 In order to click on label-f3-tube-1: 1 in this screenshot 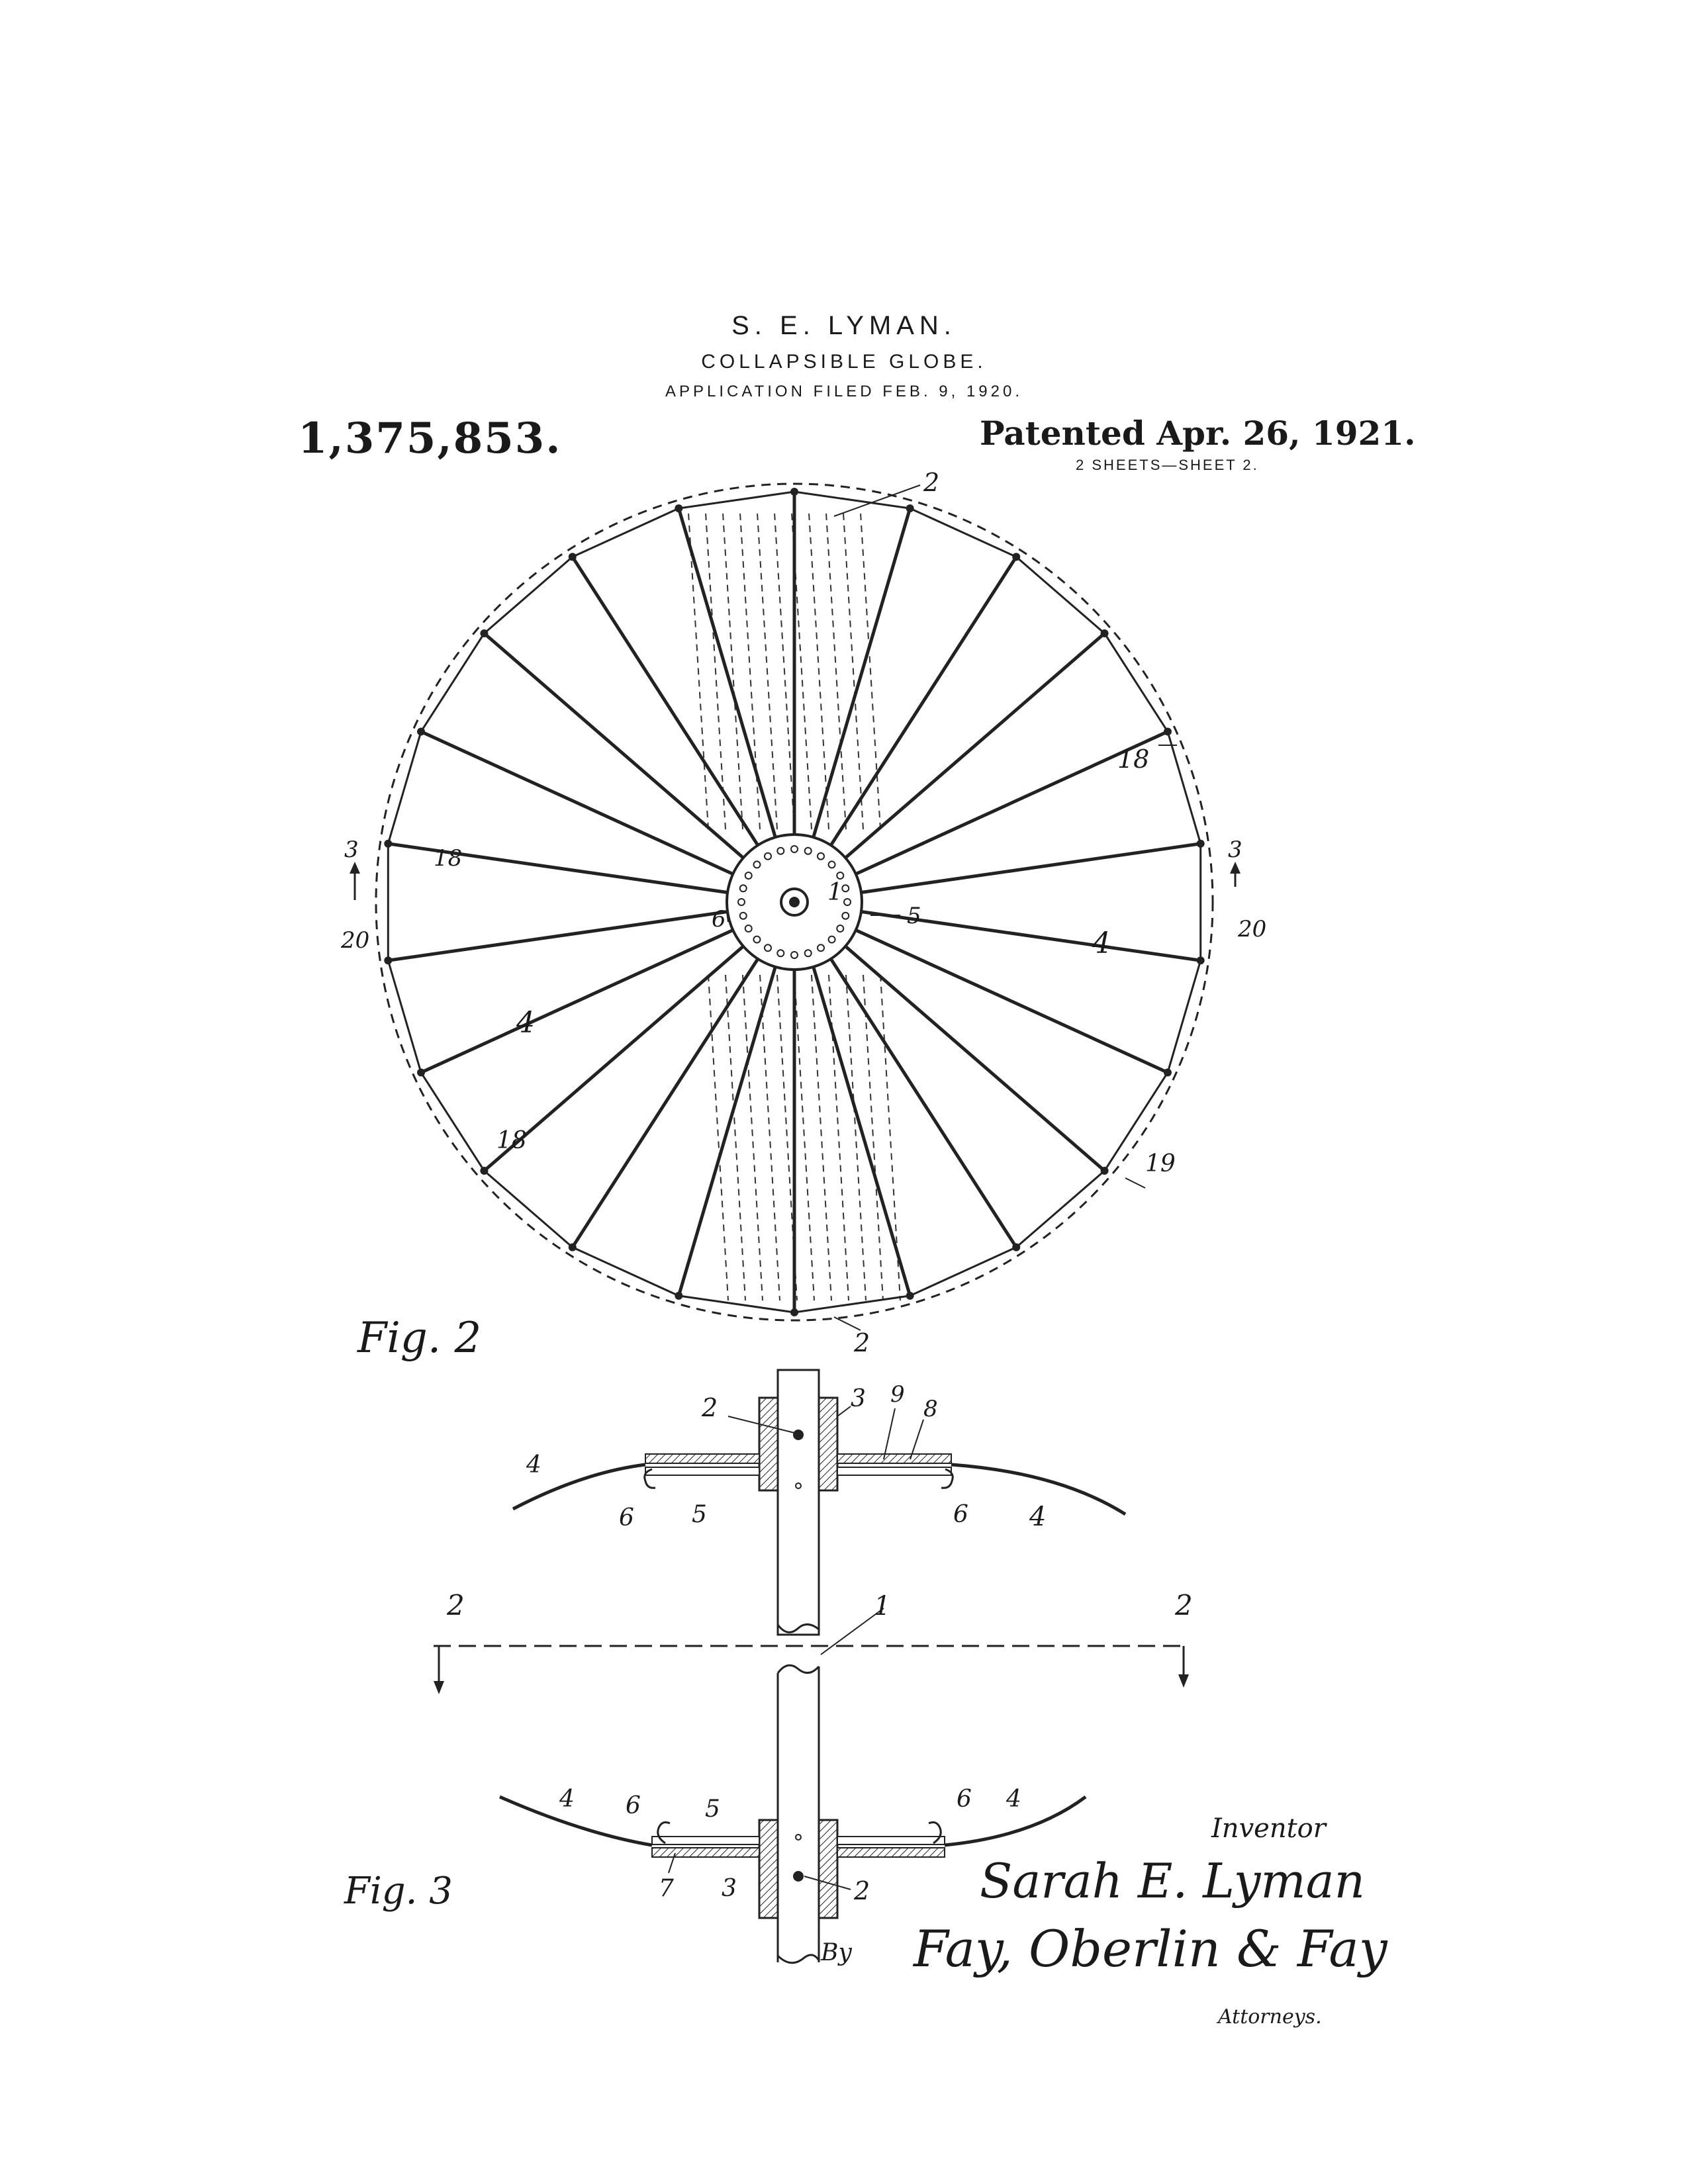, I will do `click(882, 1606)`.